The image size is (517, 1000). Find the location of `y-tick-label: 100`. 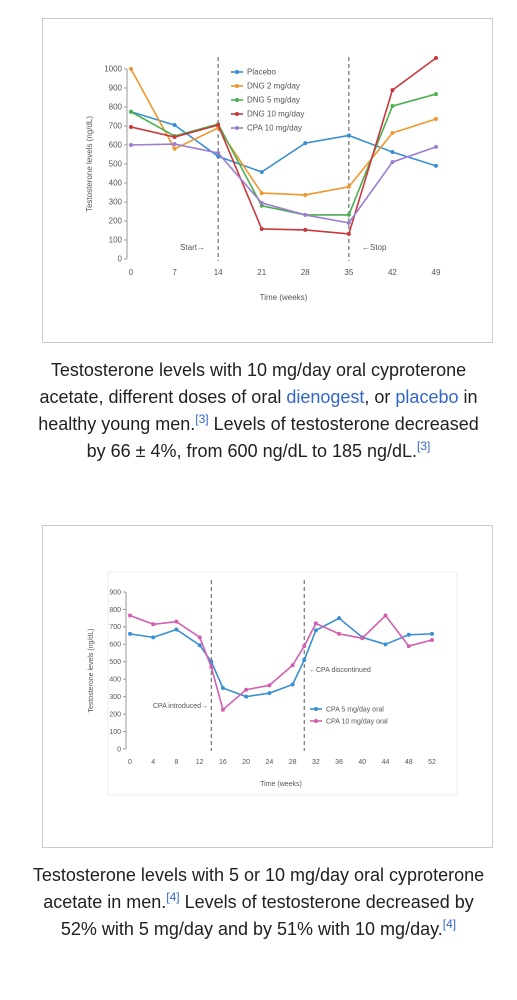

y-tick-label: 100 is located at coordinates (116, 240).